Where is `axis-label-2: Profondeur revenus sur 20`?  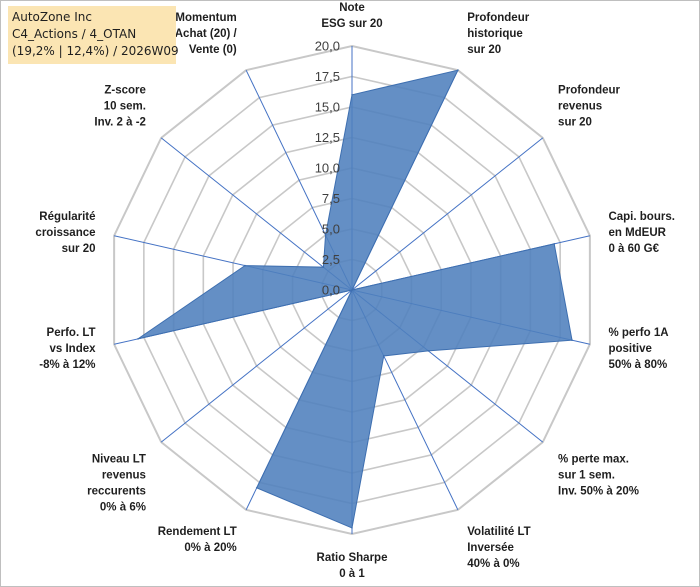
axis-label-2: Profondeur revenus sur 20 is located at coordinates (589, 106).